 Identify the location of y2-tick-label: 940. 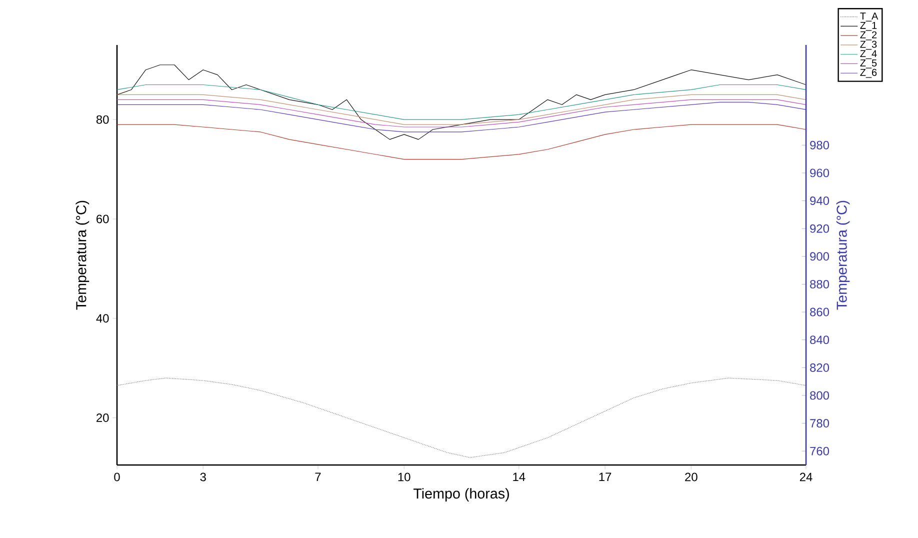
(820, 200).